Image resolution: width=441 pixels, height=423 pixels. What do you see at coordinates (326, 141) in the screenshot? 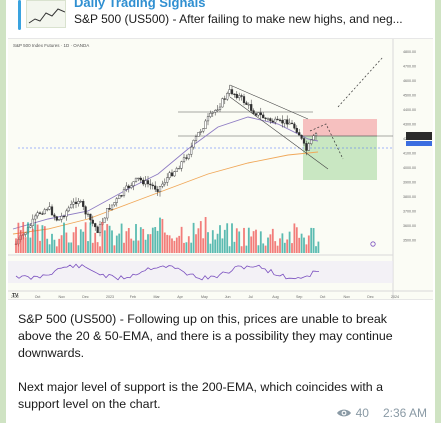
I see `projection-down` at bounding box center [326, 141].